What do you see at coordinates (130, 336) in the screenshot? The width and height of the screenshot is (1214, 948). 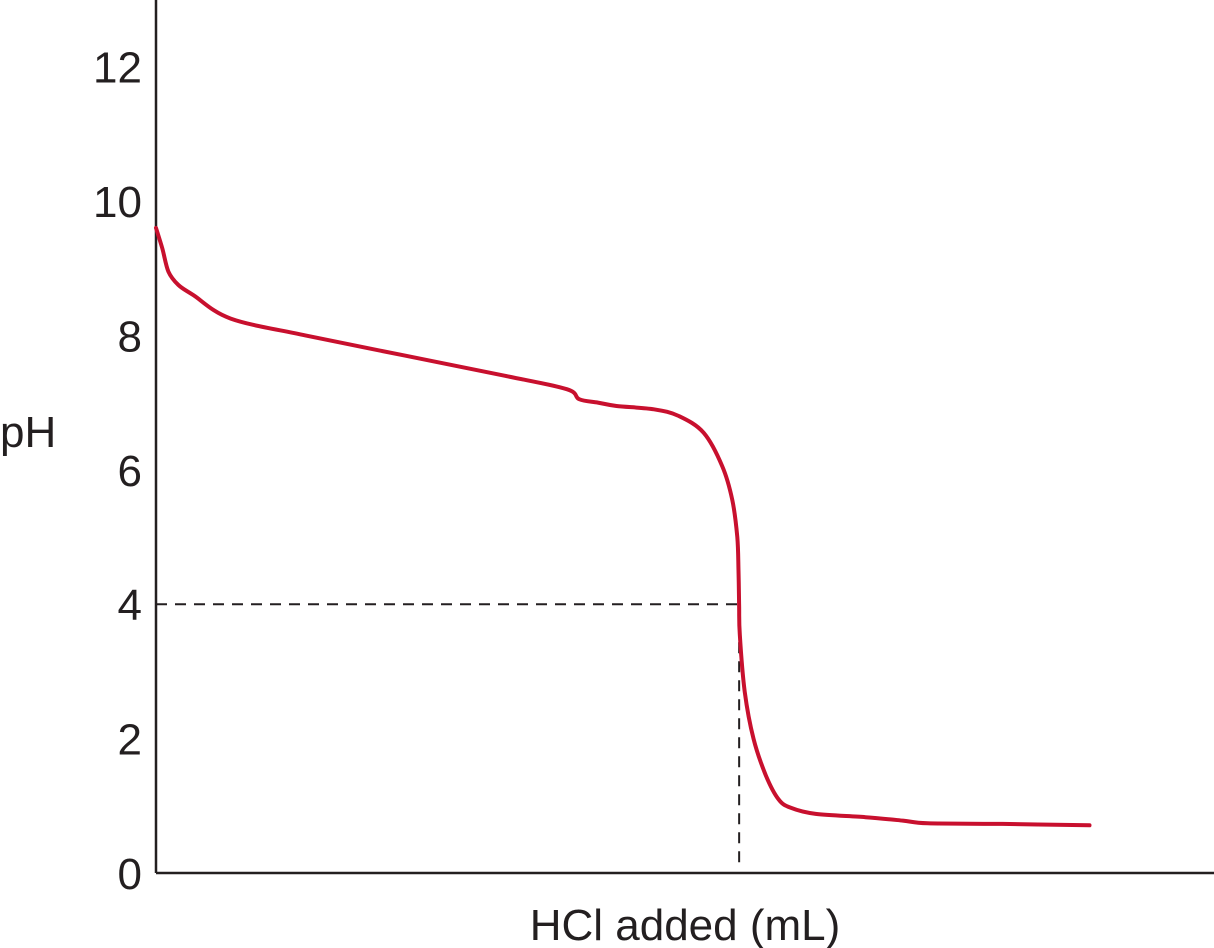 I see `y-tick-label: 8` at bounding box center [130, 336].